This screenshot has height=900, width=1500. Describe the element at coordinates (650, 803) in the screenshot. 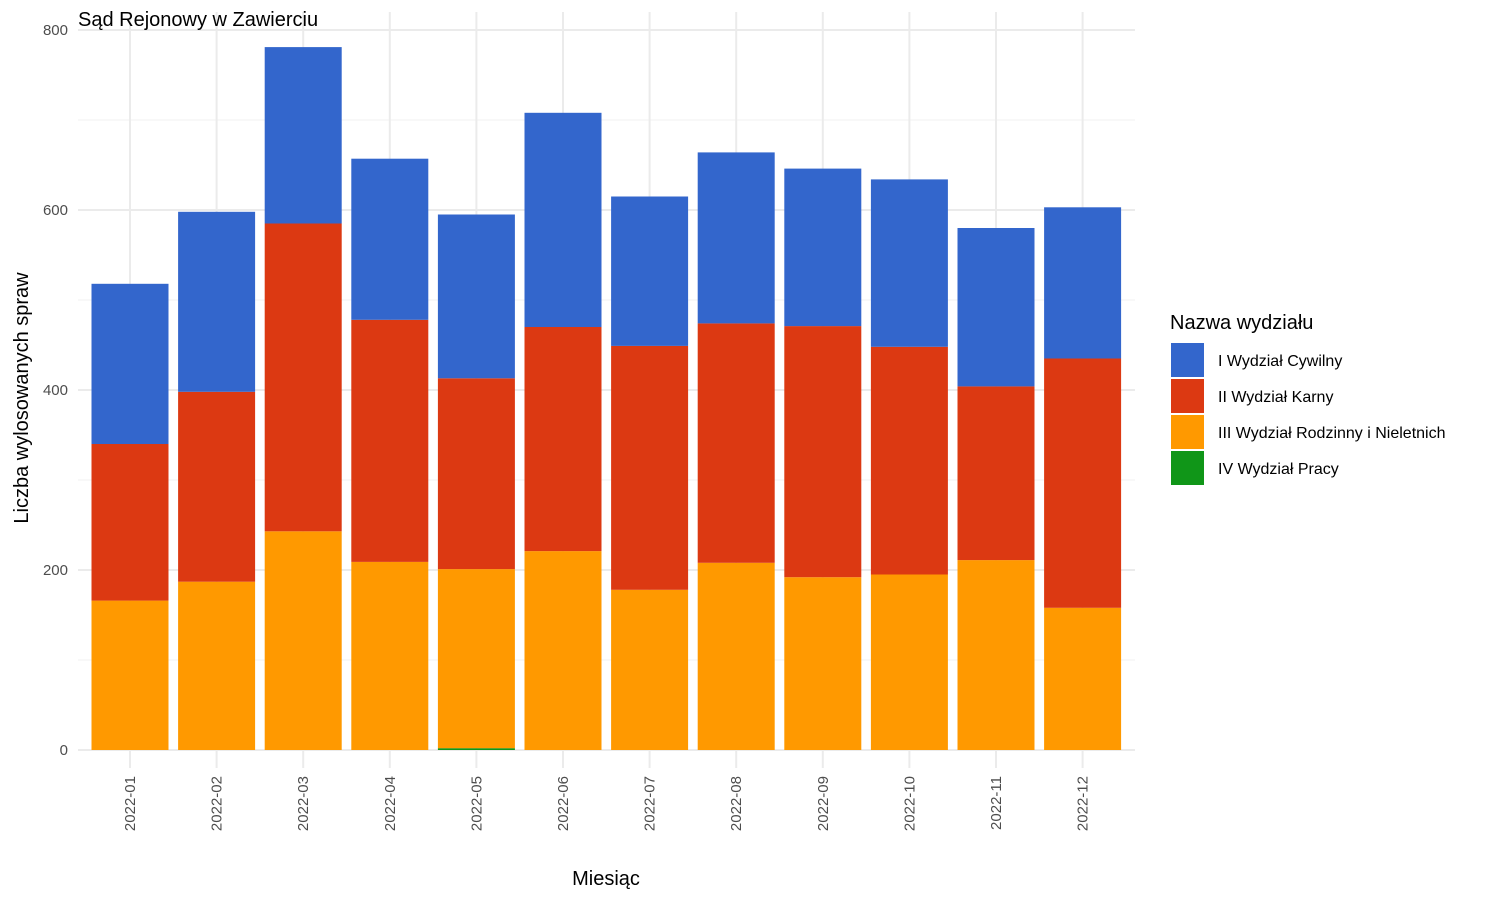

I see `x-tick-label: 2022-07` at that location.